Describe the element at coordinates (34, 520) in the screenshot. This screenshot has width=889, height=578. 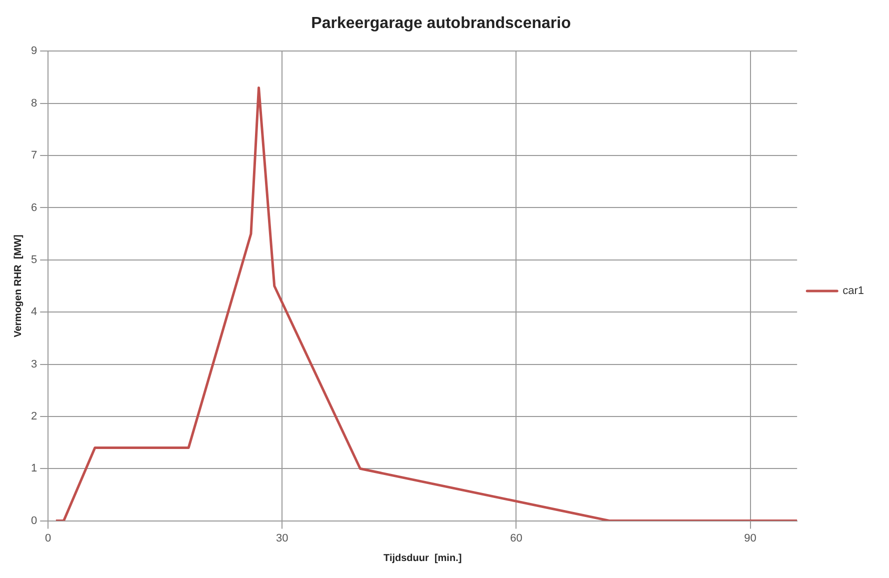
I see `y-tick-label: 0` at that location.